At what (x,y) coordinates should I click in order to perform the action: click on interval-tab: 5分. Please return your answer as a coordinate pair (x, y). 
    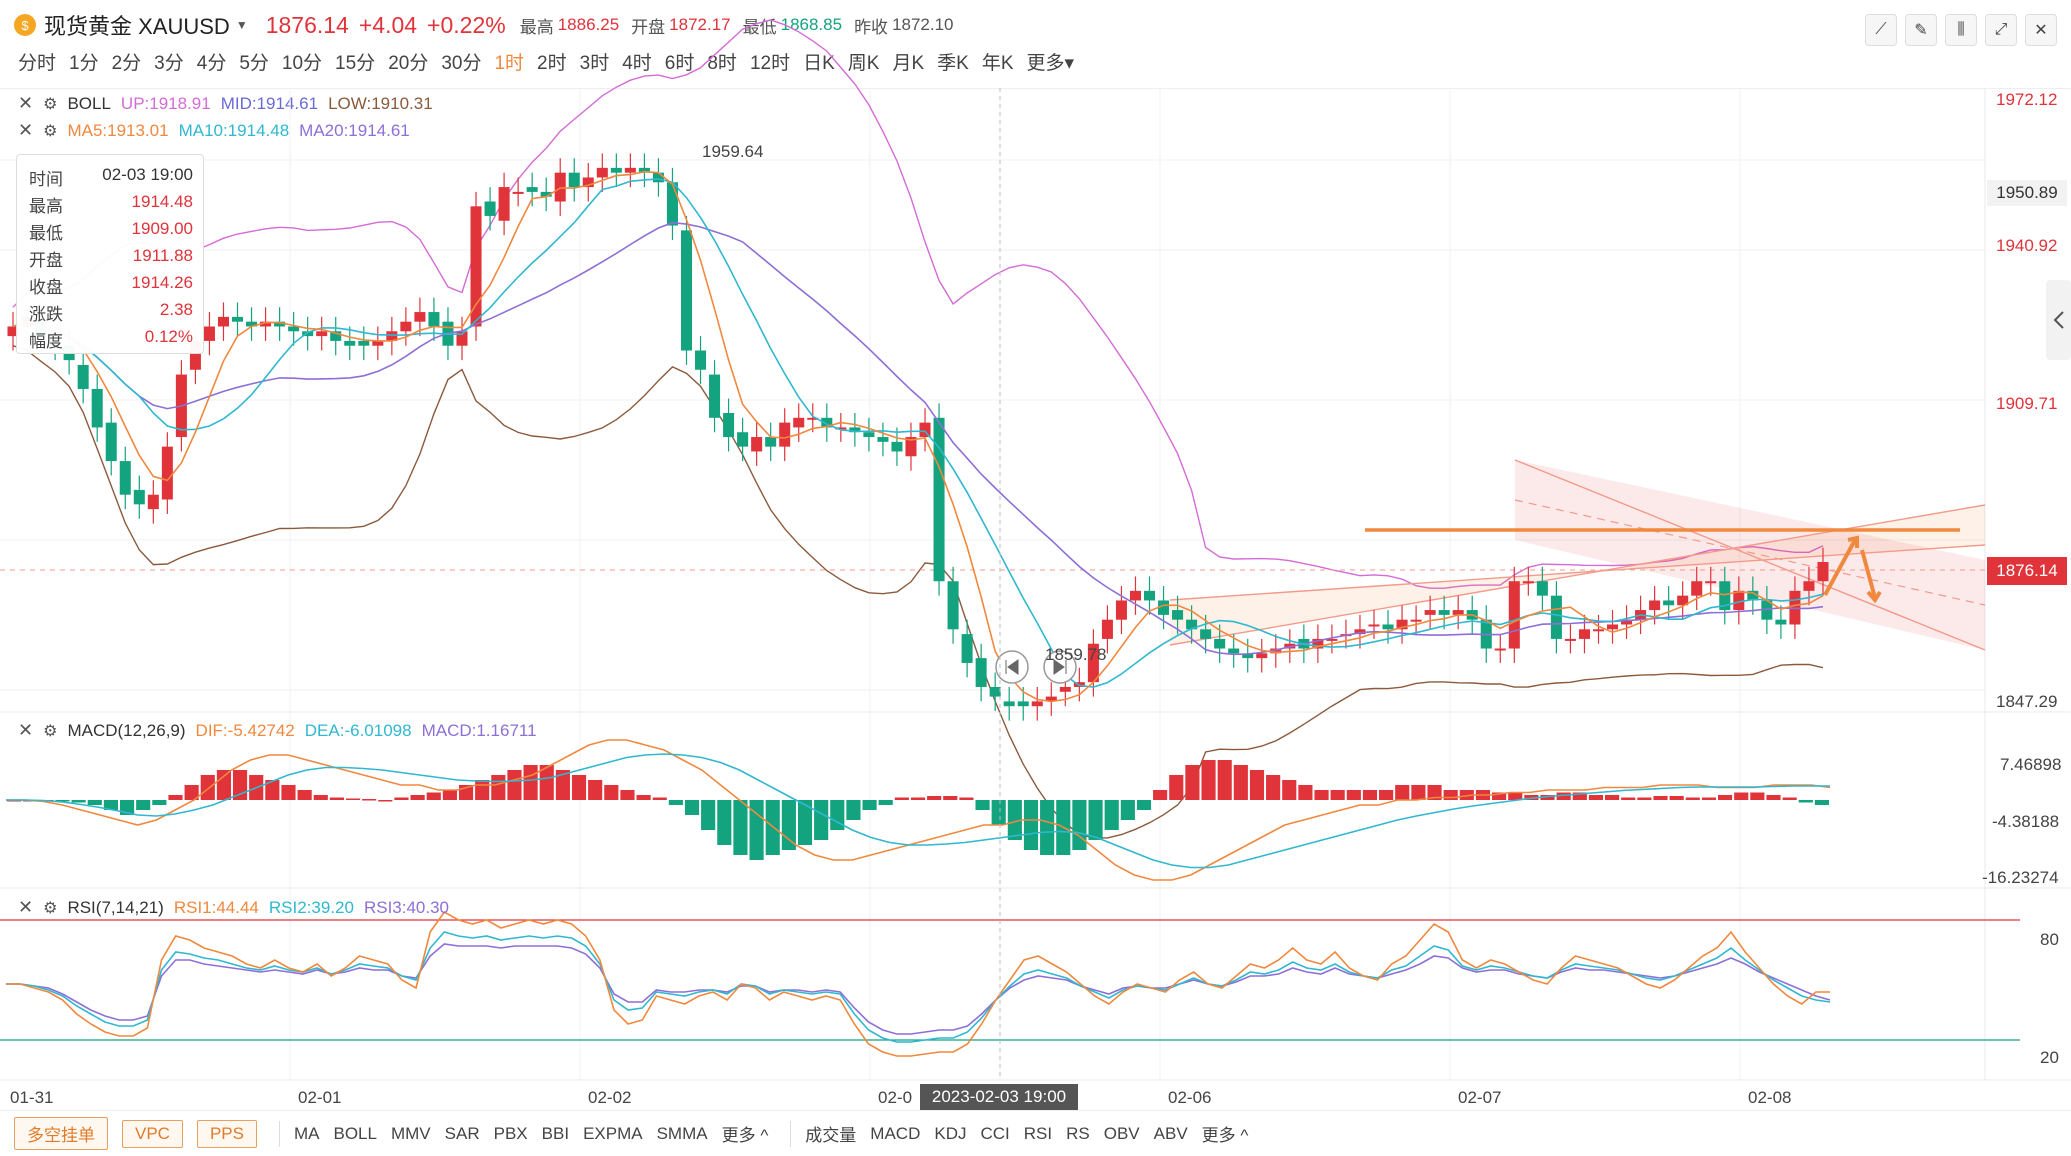
    Looking at the image, I should click on (254, 63).